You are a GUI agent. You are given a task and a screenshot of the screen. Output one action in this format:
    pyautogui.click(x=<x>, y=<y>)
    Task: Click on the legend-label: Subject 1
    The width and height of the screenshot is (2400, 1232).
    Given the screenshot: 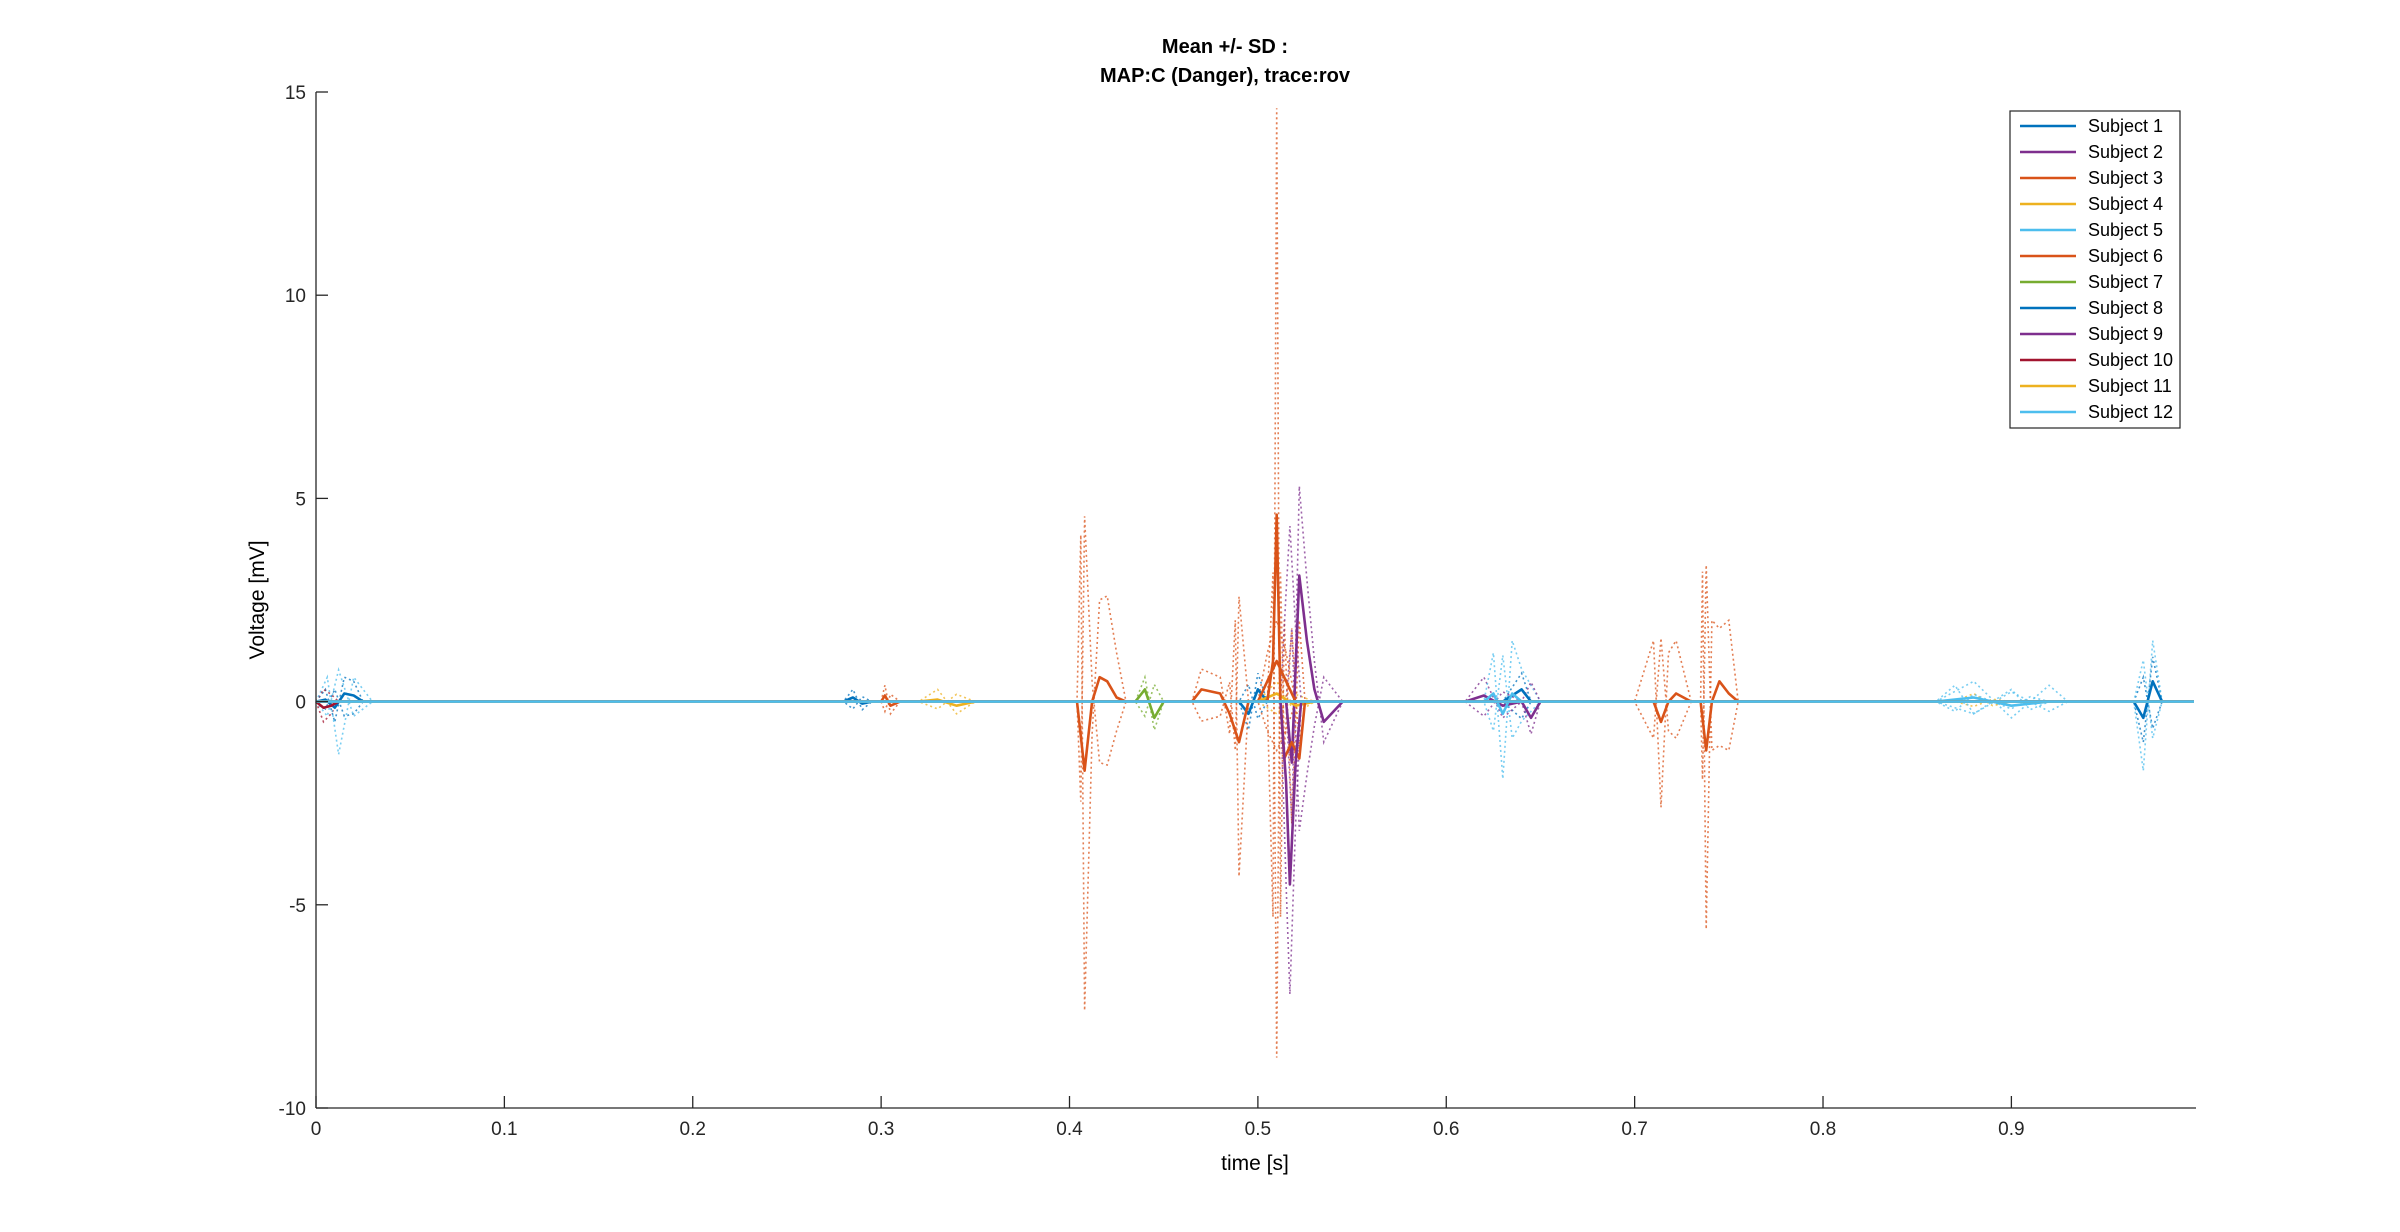 What is the action you would take?
    pyautogui.click(x=2125, y=126)
    